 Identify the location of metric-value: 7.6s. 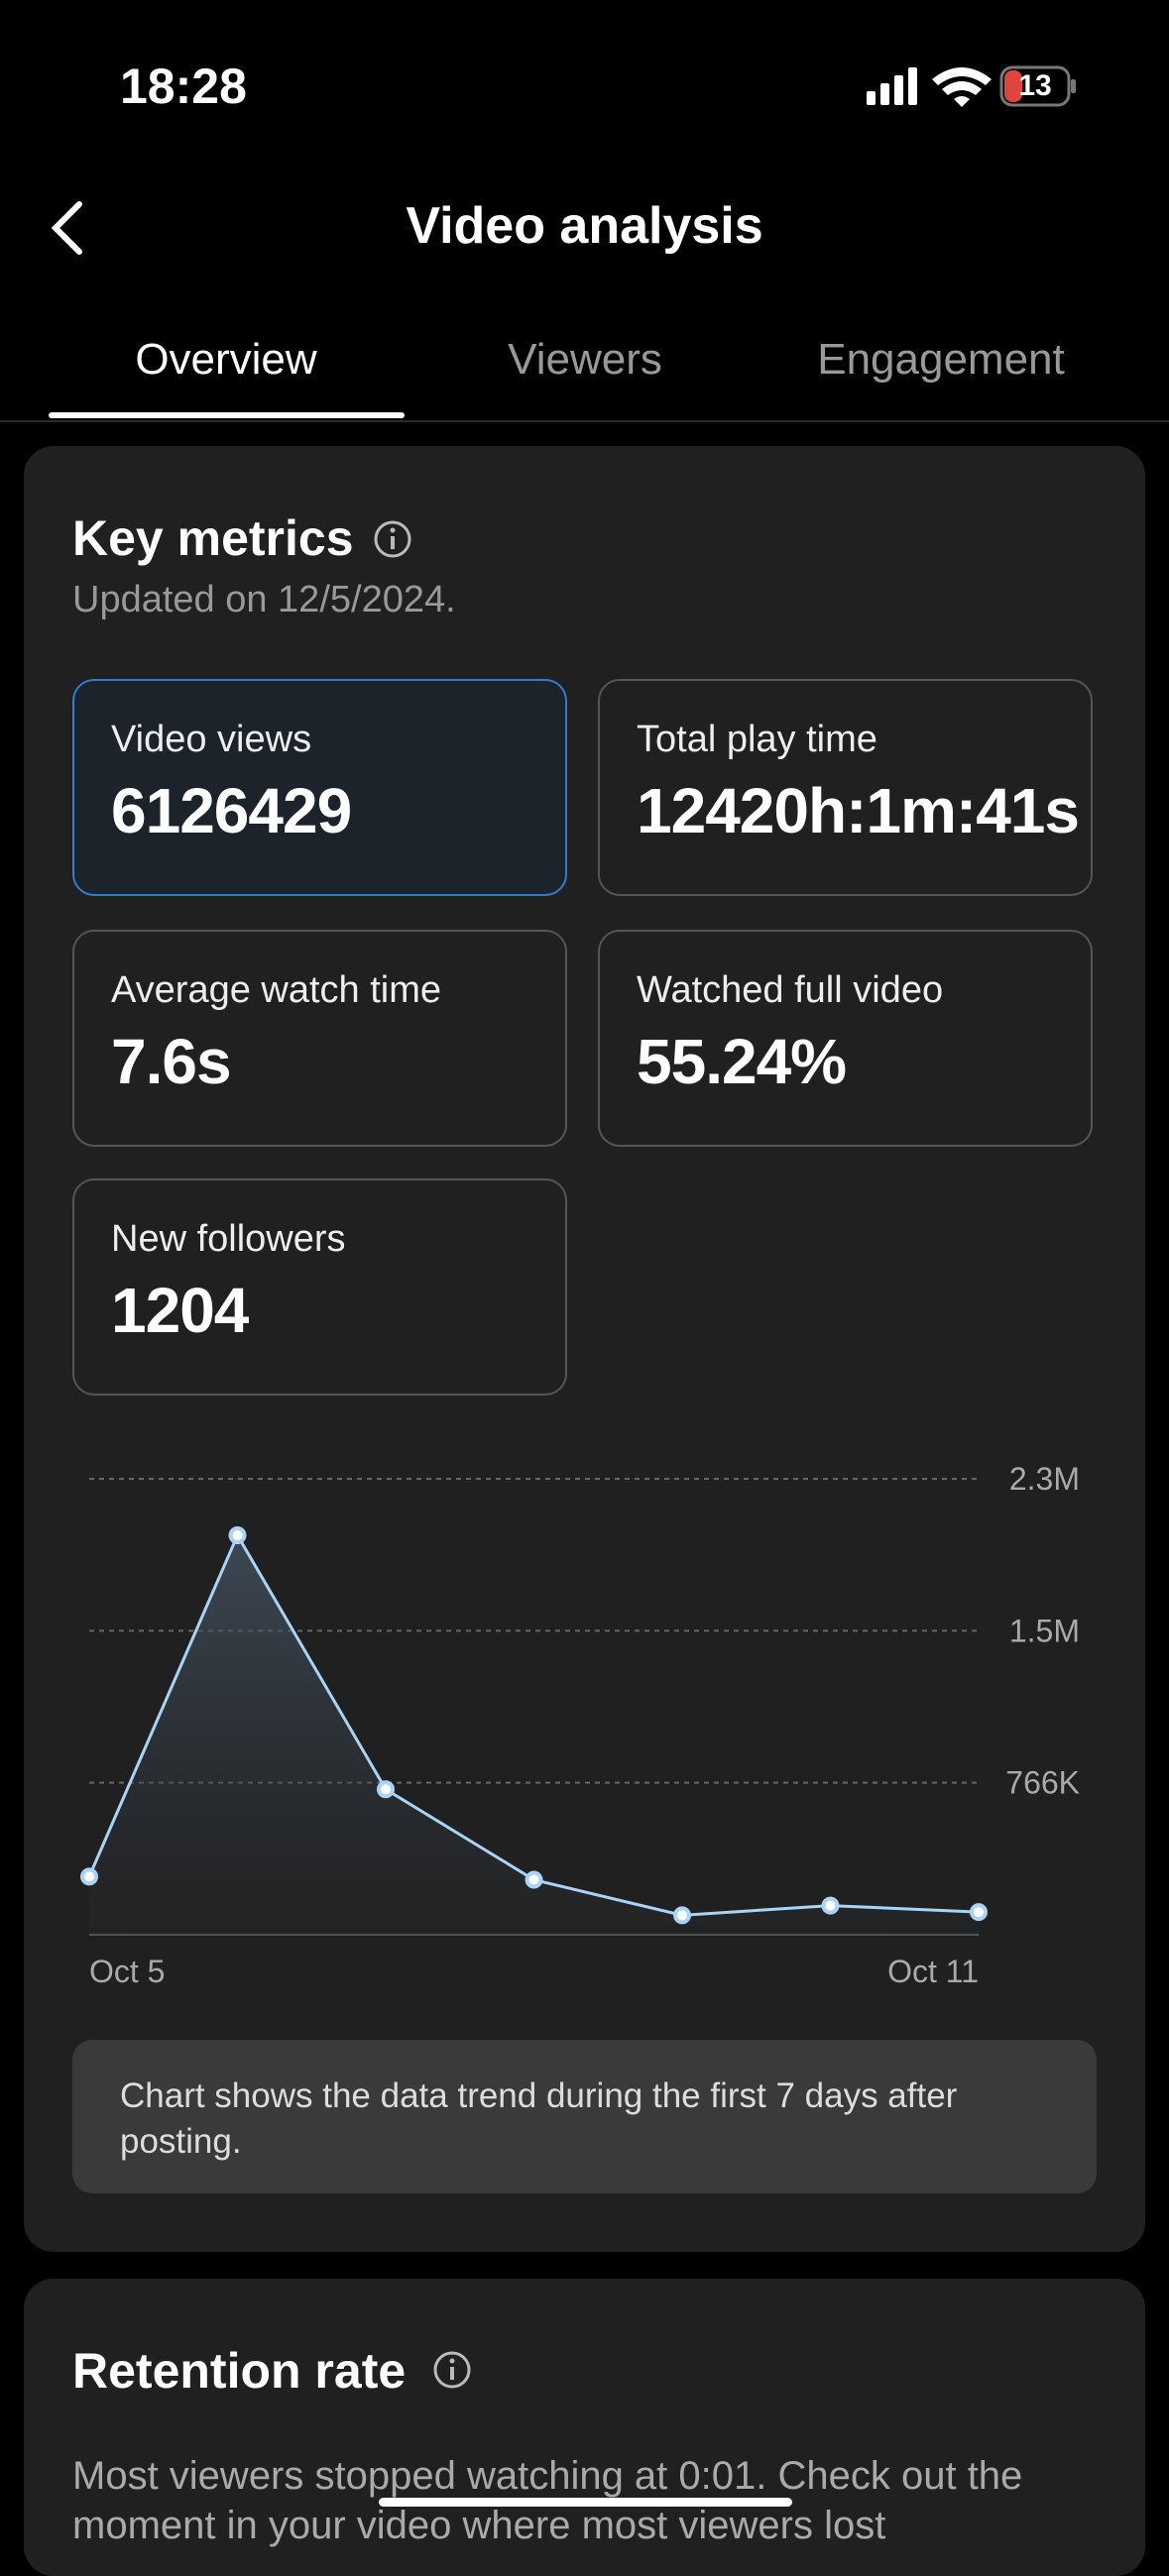
(171, 1061).